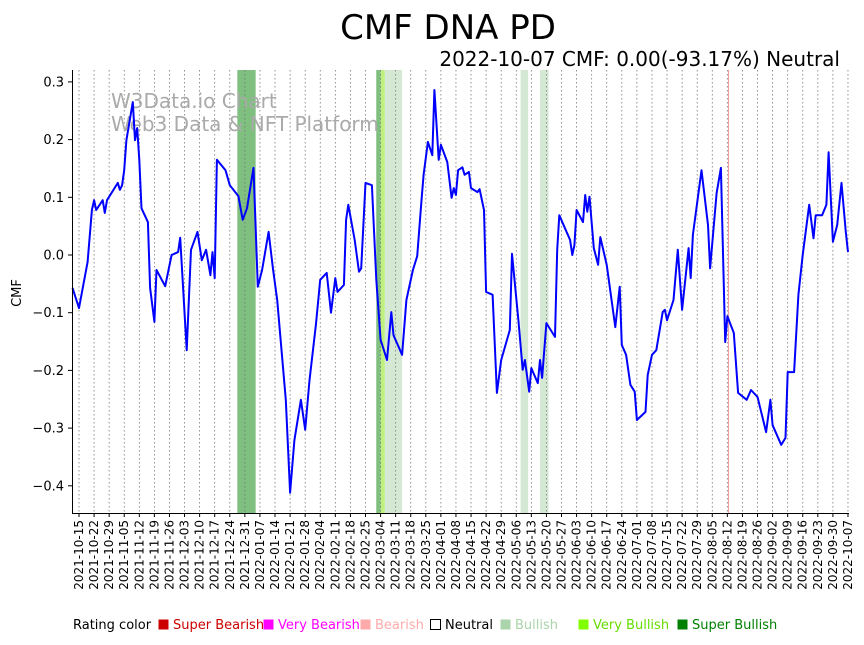 The image size is (864, 645). I want to click on x-tick-label: 2022-08-19, so click(742, 555).